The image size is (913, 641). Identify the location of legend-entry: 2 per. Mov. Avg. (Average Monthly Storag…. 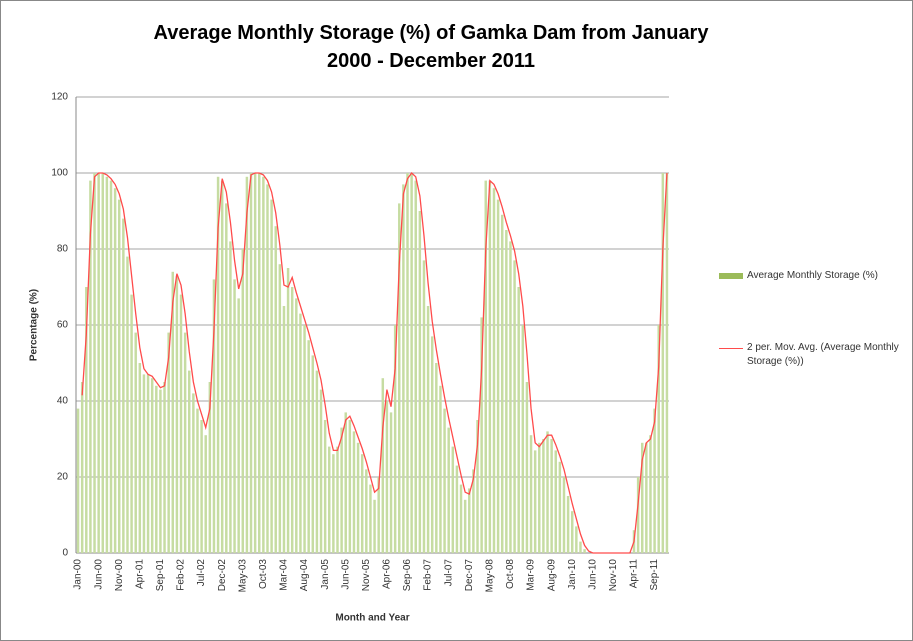
(809, 355).